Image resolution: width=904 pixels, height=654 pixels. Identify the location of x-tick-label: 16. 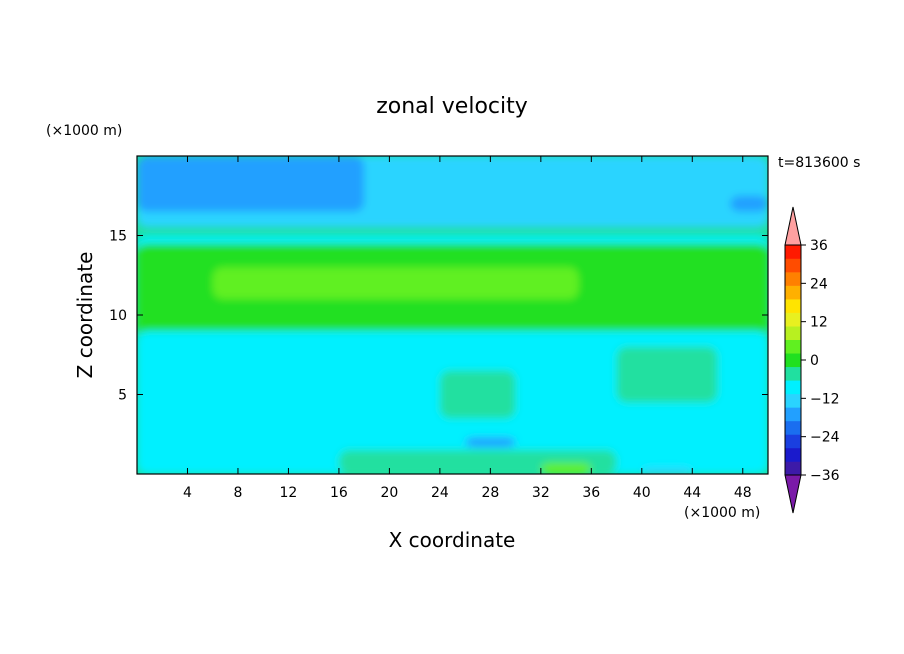
(339, 493).